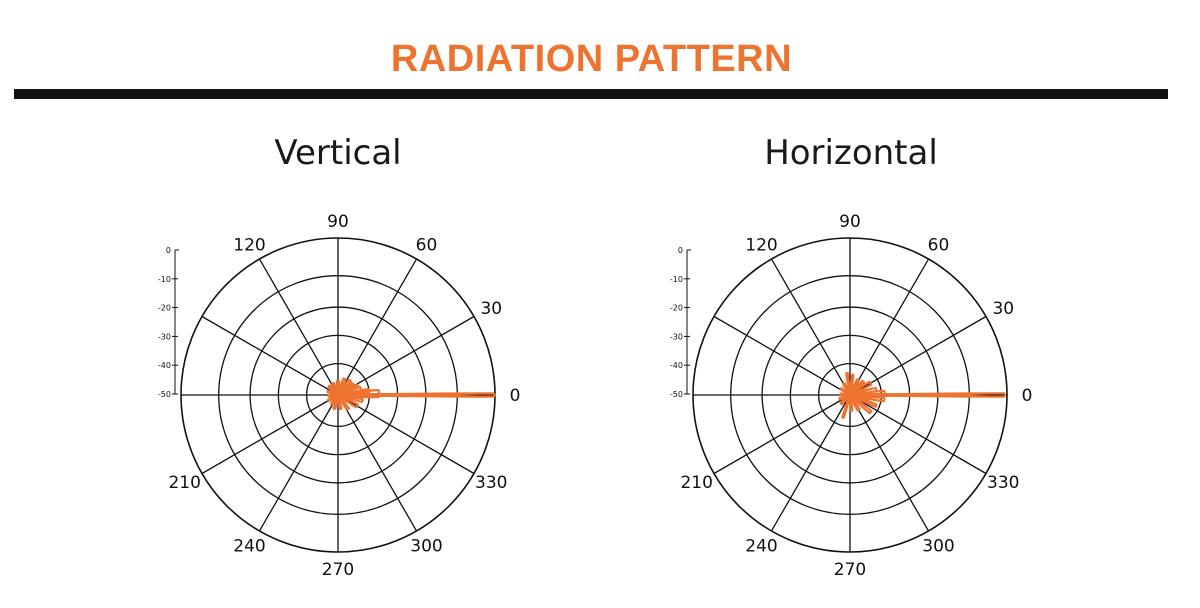  What do you see at coordinates (591, 94) in the screenshot?
I see `title-divider` at bounding box center [591, 94].